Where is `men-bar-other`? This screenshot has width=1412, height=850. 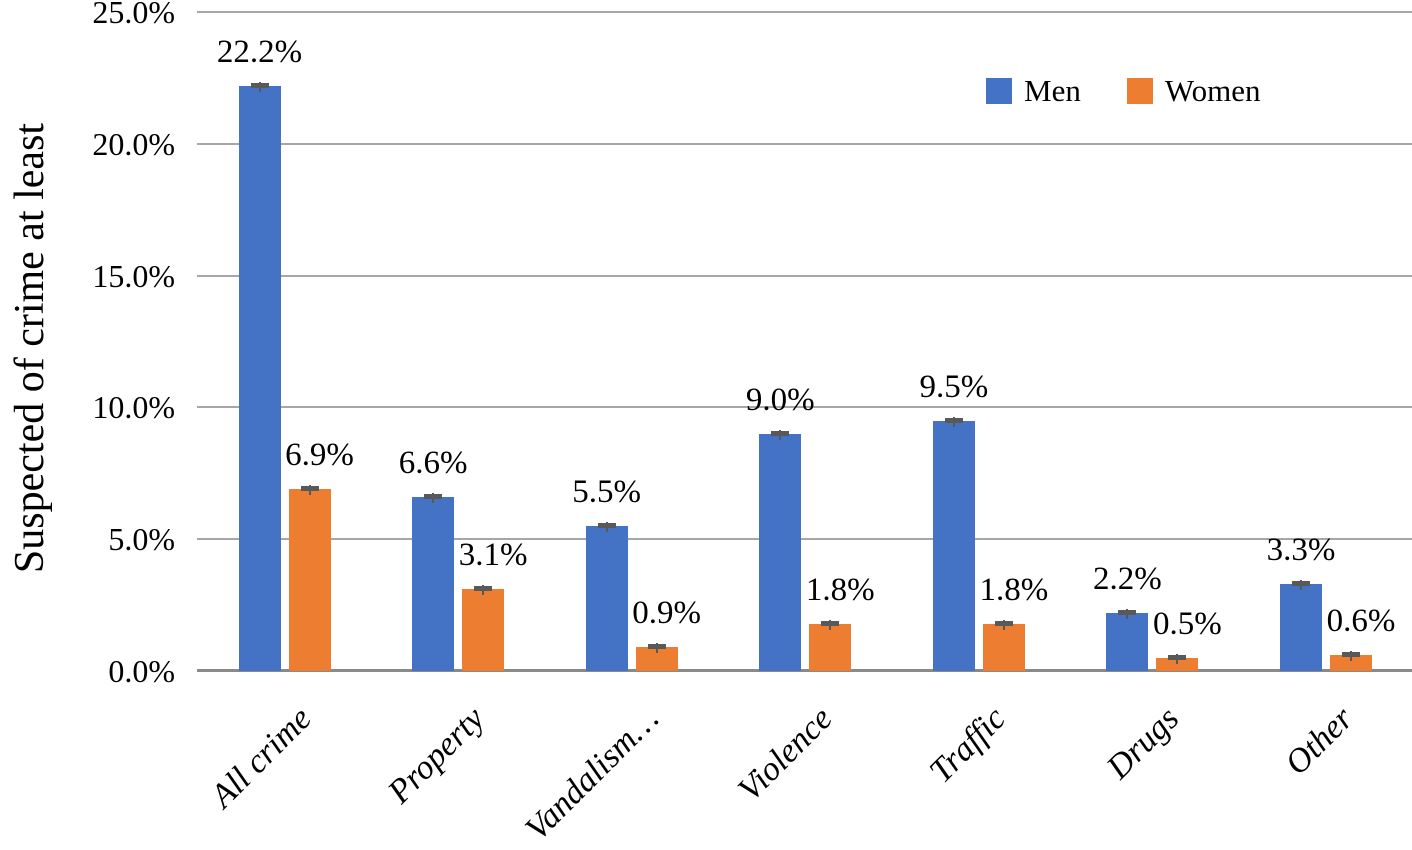
men-bar-other is located at coordinates (1300, 627).